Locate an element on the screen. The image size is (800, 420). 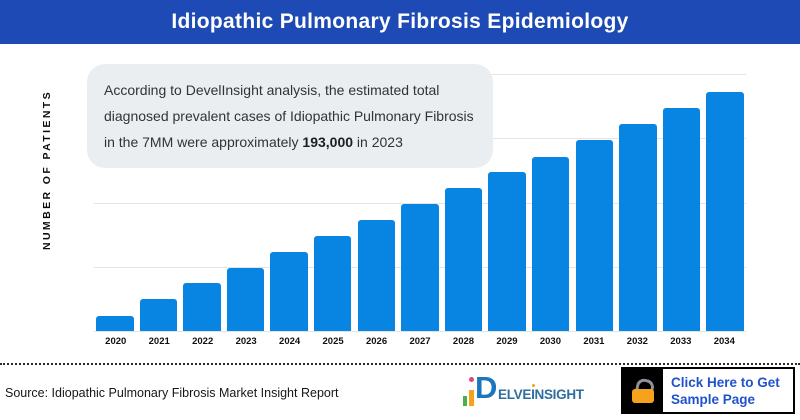
bar-2033 is located at coordinates (681, 219).